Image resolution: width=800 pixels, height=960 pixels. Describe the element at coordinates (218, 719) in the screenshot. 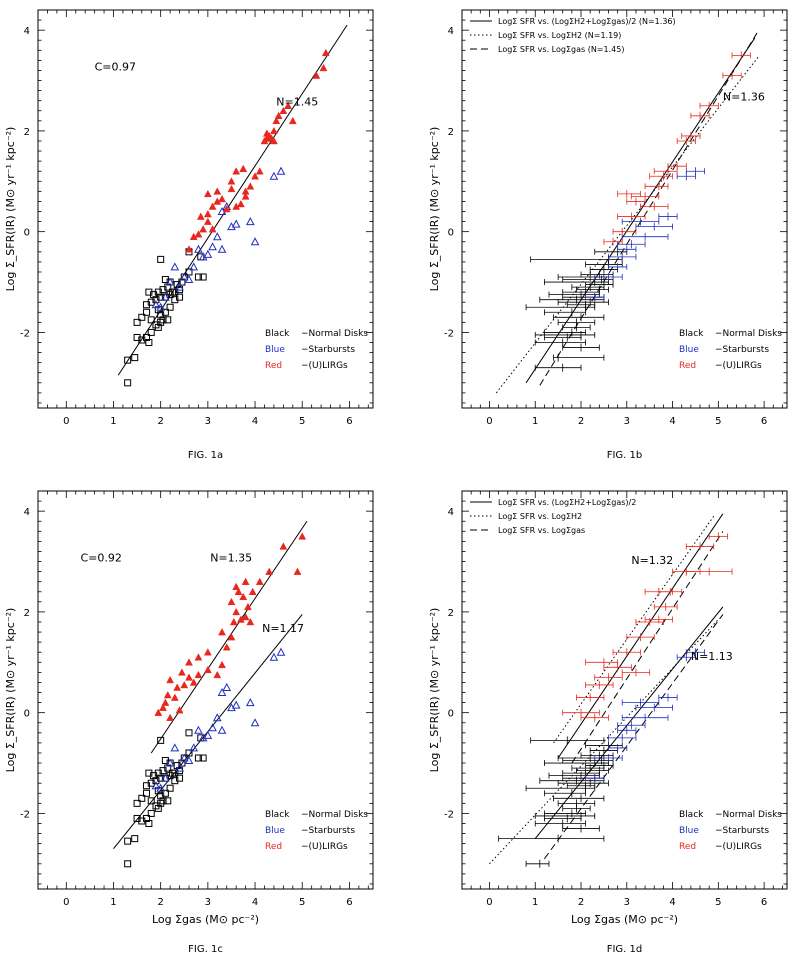

I see `series-starburst` at that location.